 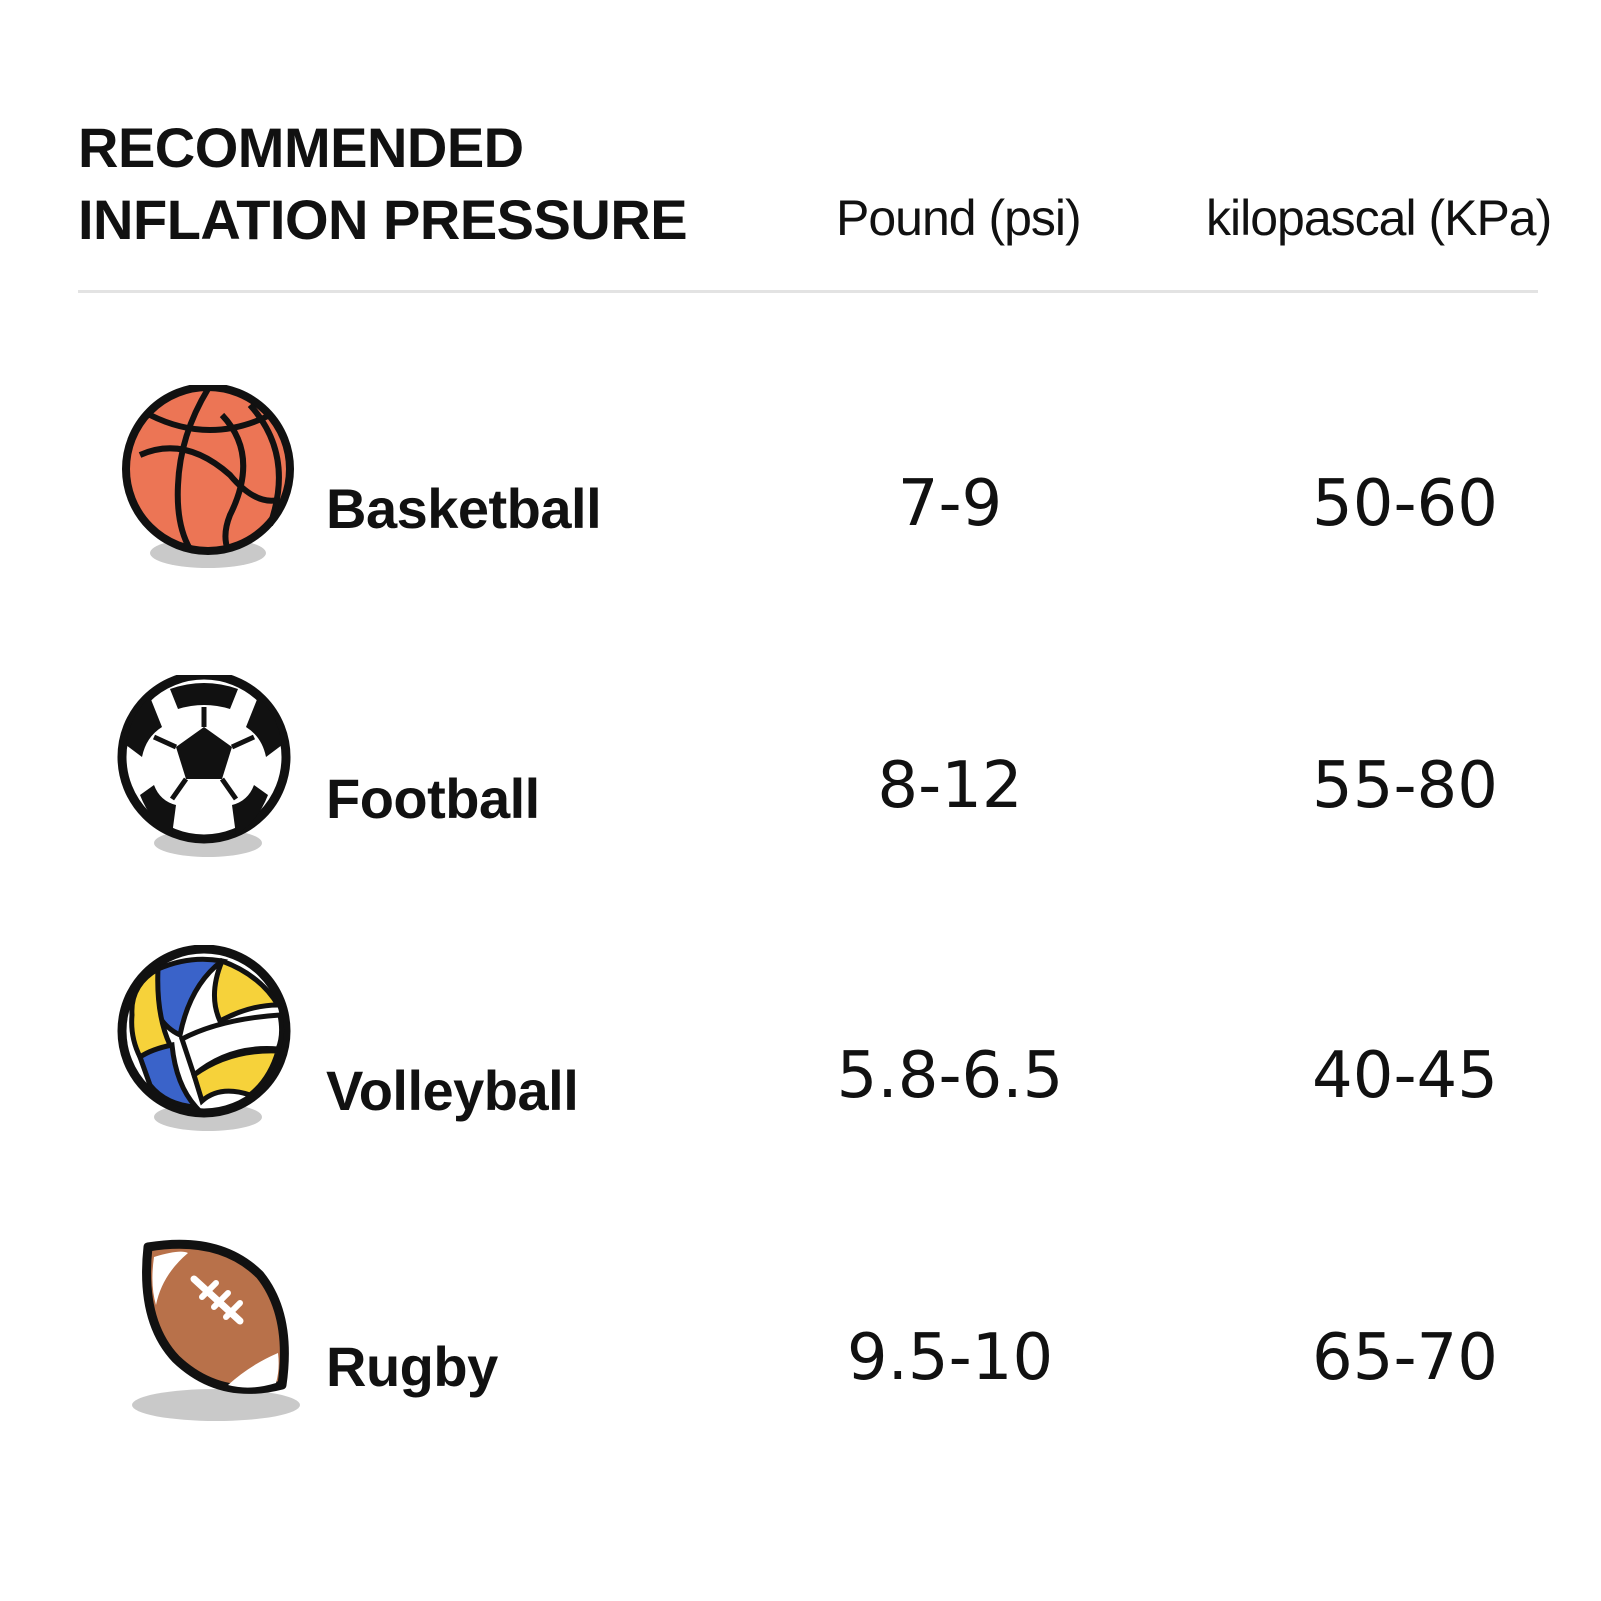 What do you see at coordinates (1405, 504) in the screenshot?
I see `kpa-value: 50-60` at bounding box center [1405, 504].